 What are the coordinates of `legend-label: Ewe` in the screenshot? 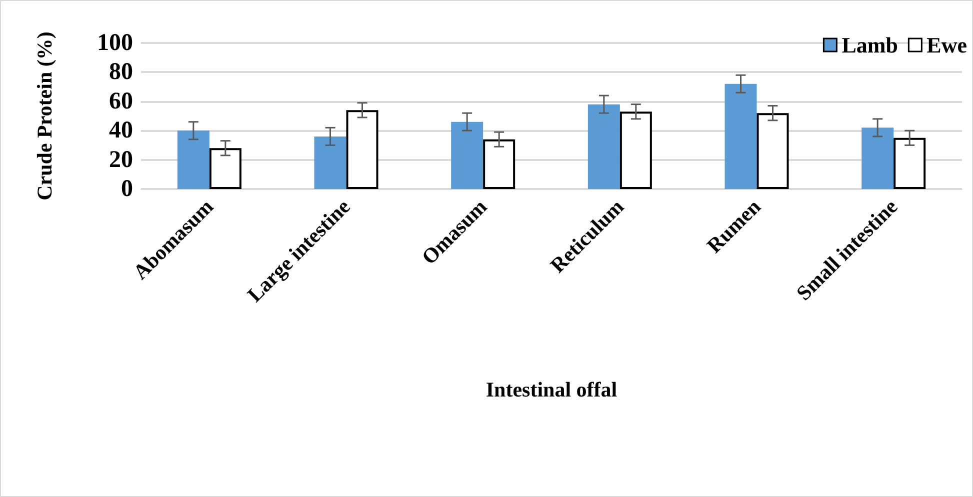 It's located at (947, 45).